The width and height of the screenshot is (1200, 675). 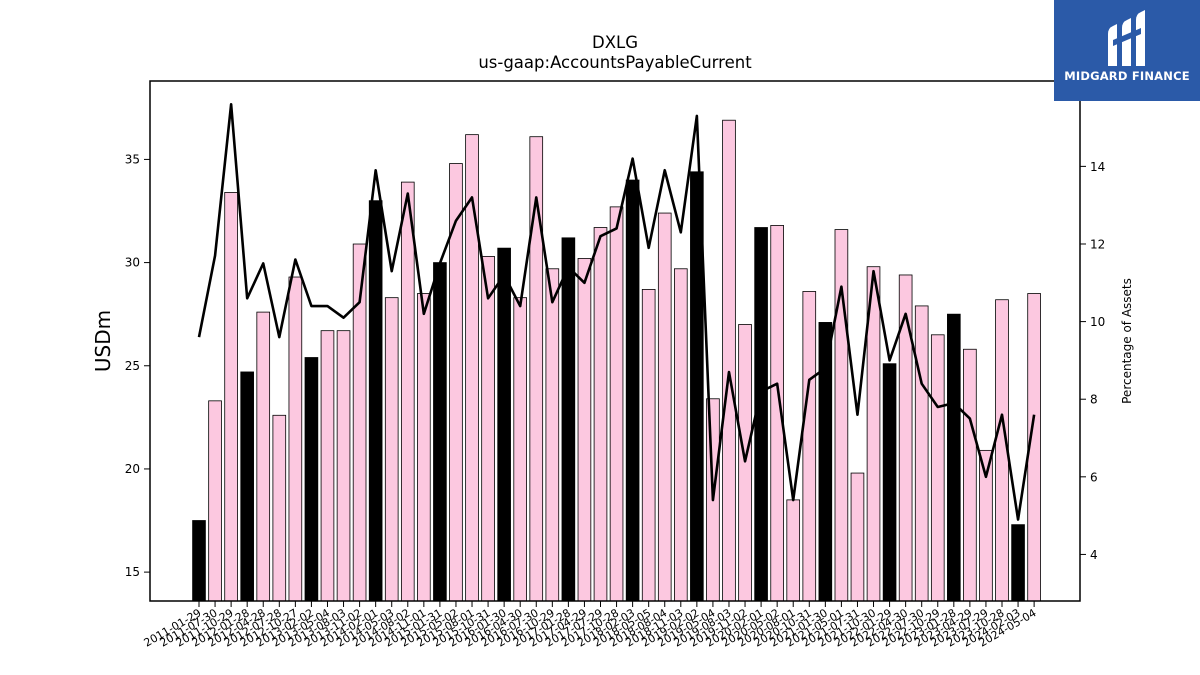 What do you see at coordinates (1092, 361) in the screenshot?
I see `y-axis-right: 4 6 8 10 12 14` at bounding box center [1092, 361].